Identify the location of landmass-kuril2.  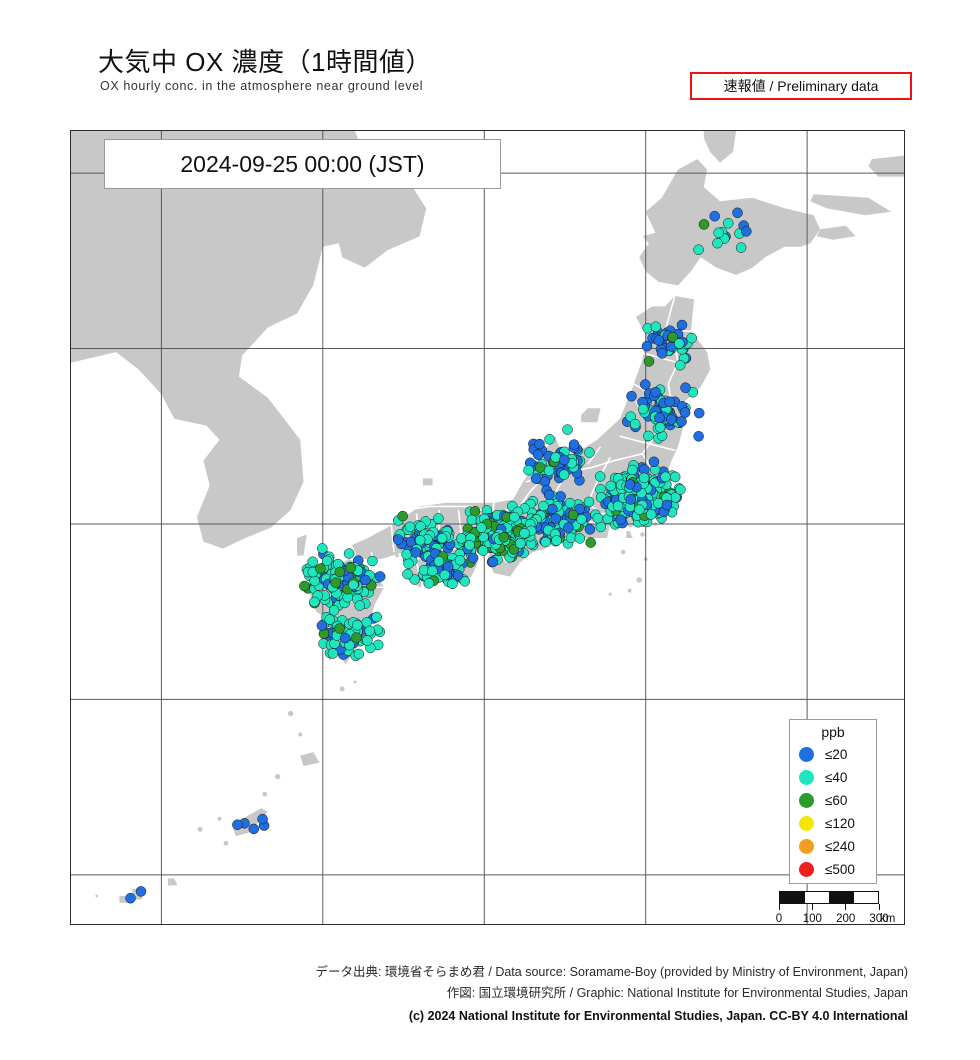
(886, 166).